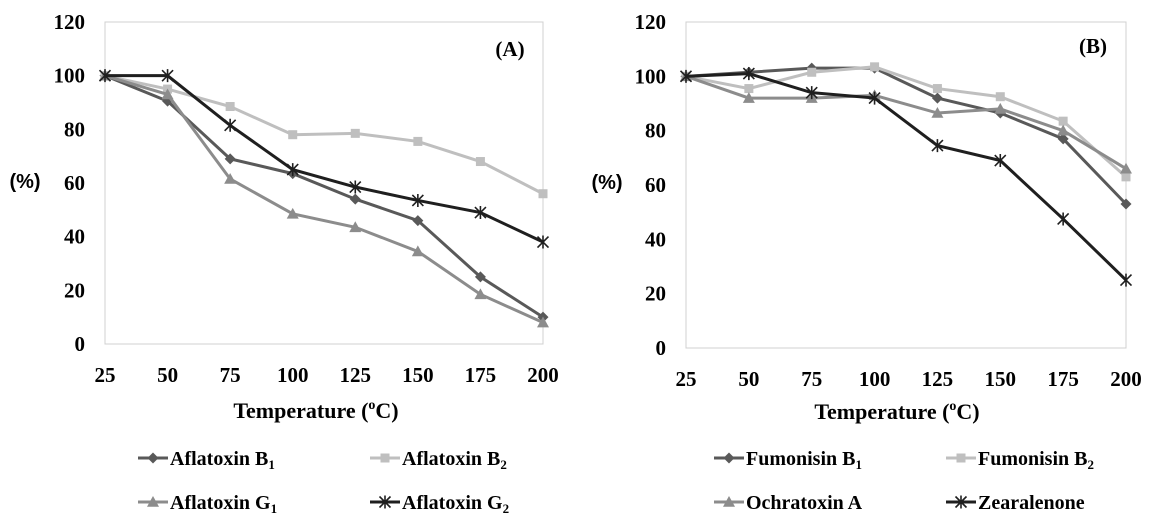 The height and width of the screenshot is (518, 1150). What do you see at coordinates (1126, 379) in the screenshot?
I see `x-tick-label: 200` at bounding box center [1126, 379].